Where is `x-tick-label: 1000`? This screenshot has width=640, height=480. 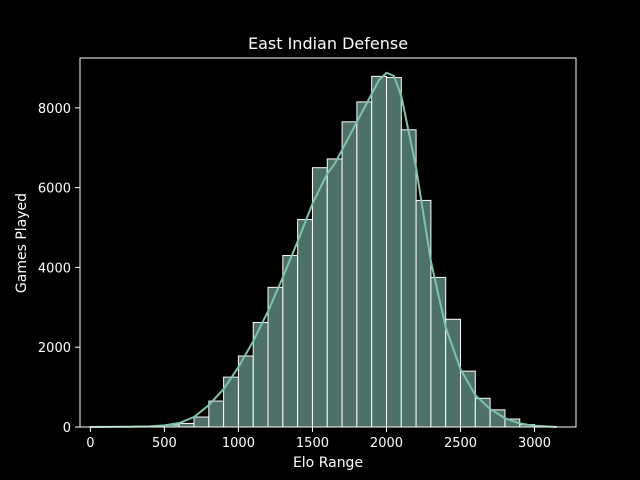
x-tick-label: 1000 is located at coordinates (238, 443).